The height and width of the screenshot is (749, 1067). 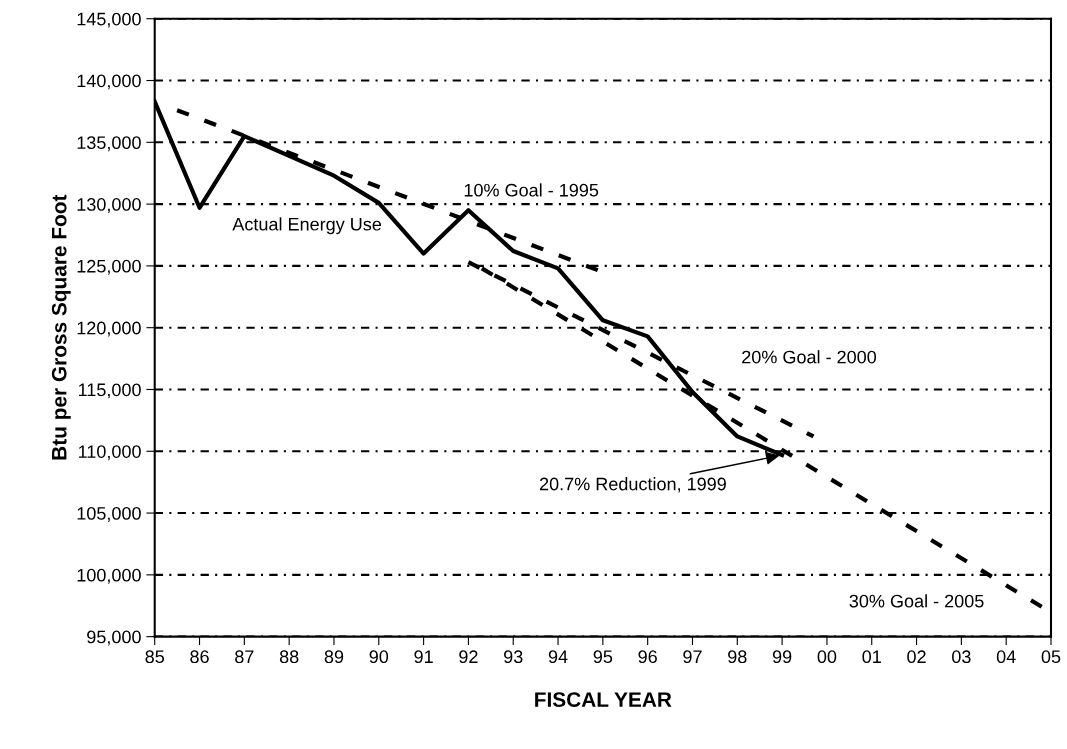 What do you see at coordinates (109, 144) in the screenshot?
I see `y-tick-label: 135,000` at bounding box center [109, 144].